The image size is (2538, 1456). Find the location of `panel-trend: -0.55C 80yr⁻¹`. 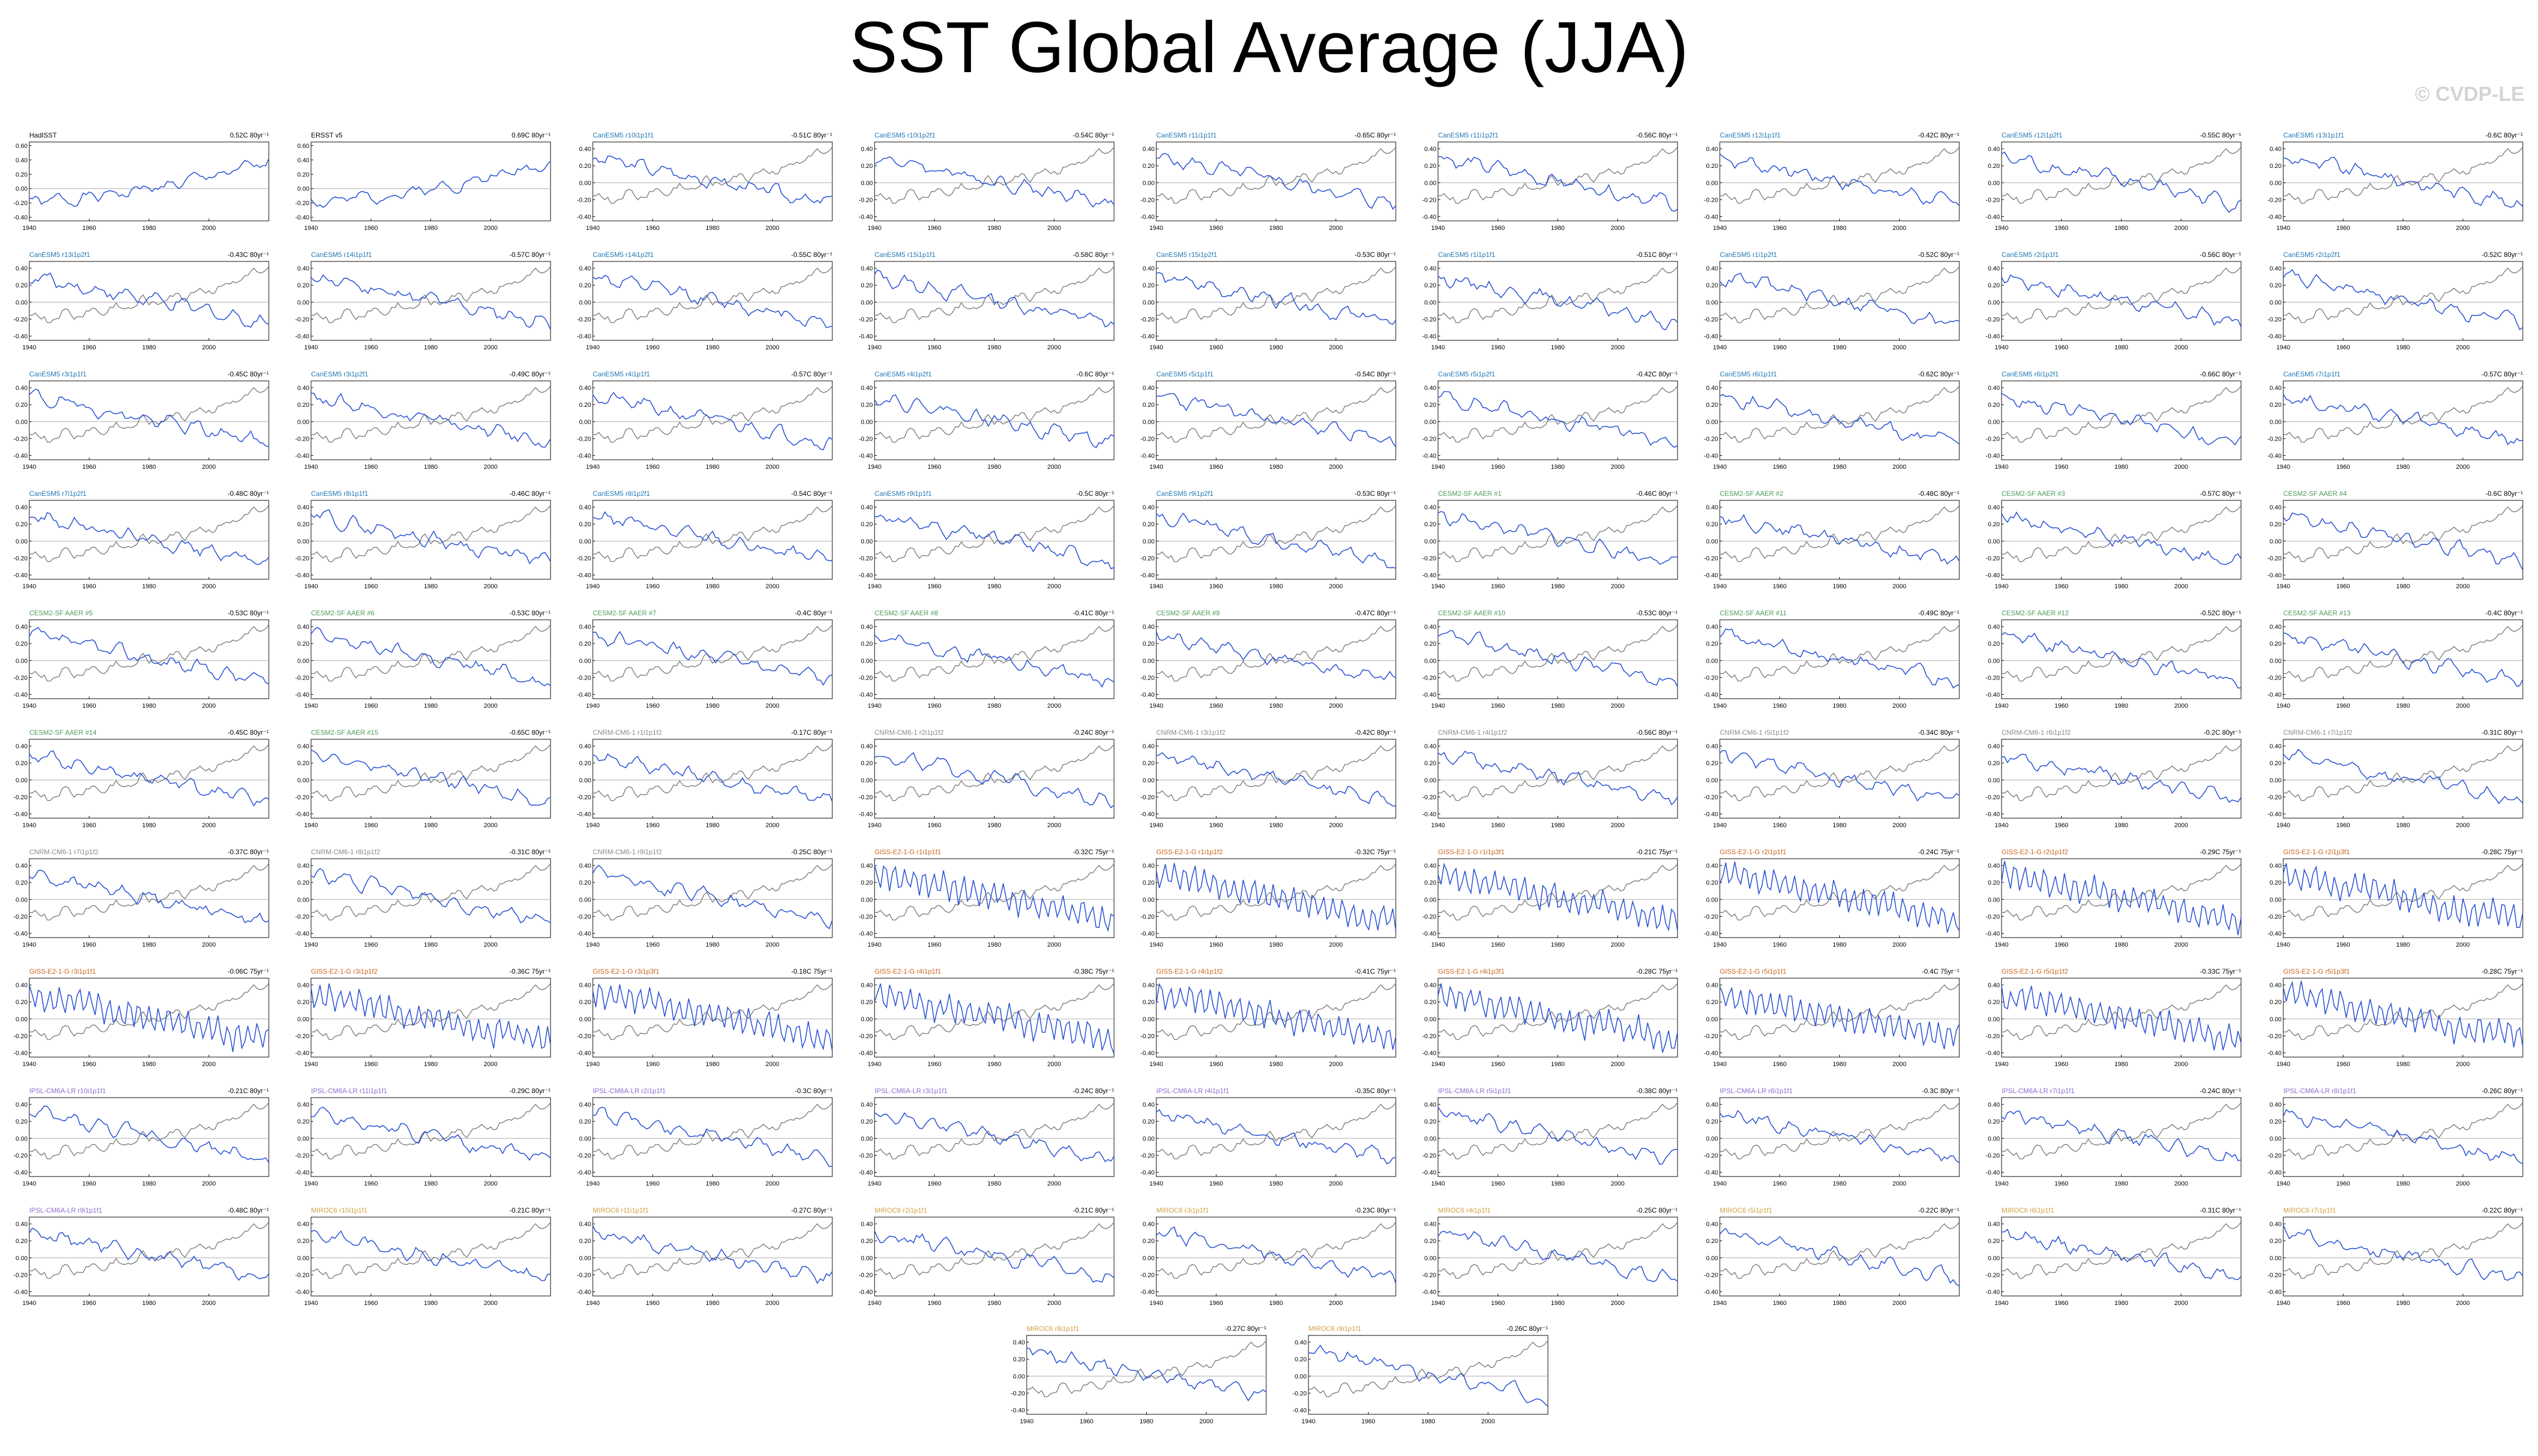

panel-trend: -0.55C 80yr⁻¹ is located at coordinates (811, 255).